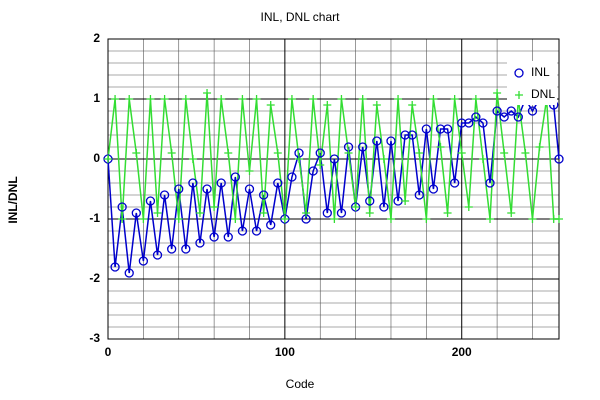  What do you see at coordinates (94, 338) in the screenshot?
I see `y-tick-label: -3` at bounding box center [94, 338].